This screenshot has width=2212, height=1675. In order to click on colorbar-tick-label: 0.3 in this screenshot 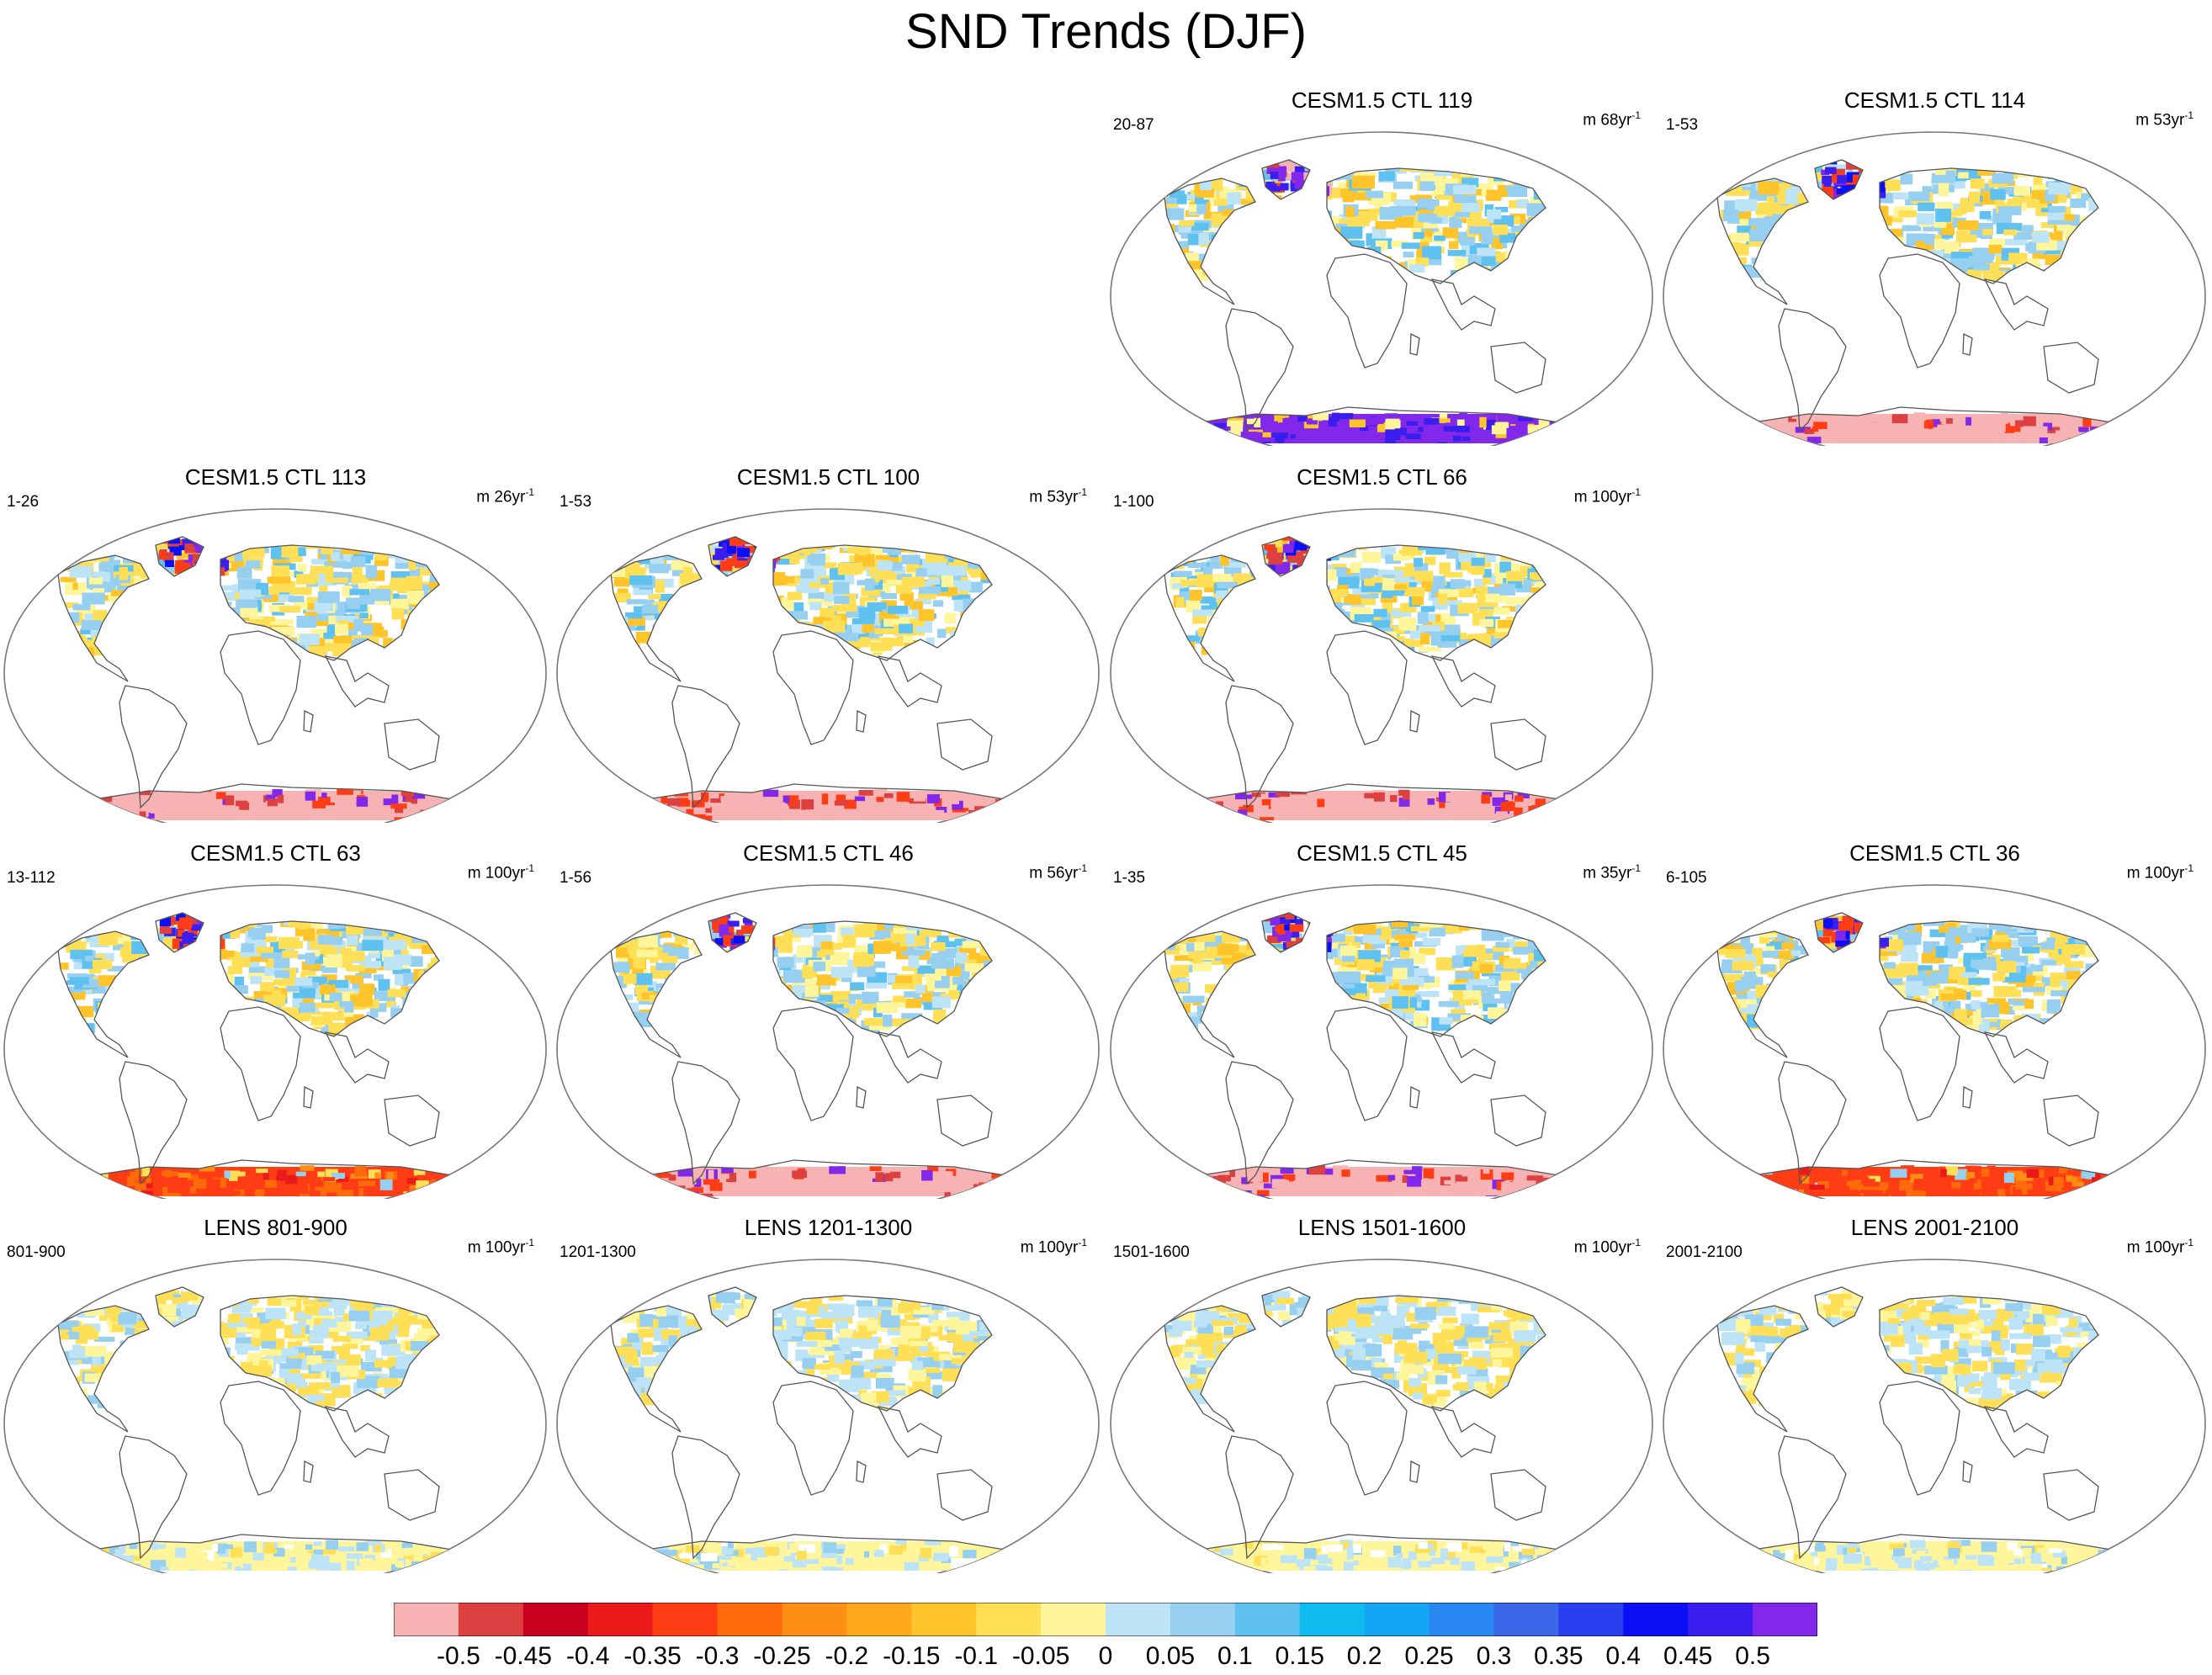, I will do `click(1494, 1656)`.